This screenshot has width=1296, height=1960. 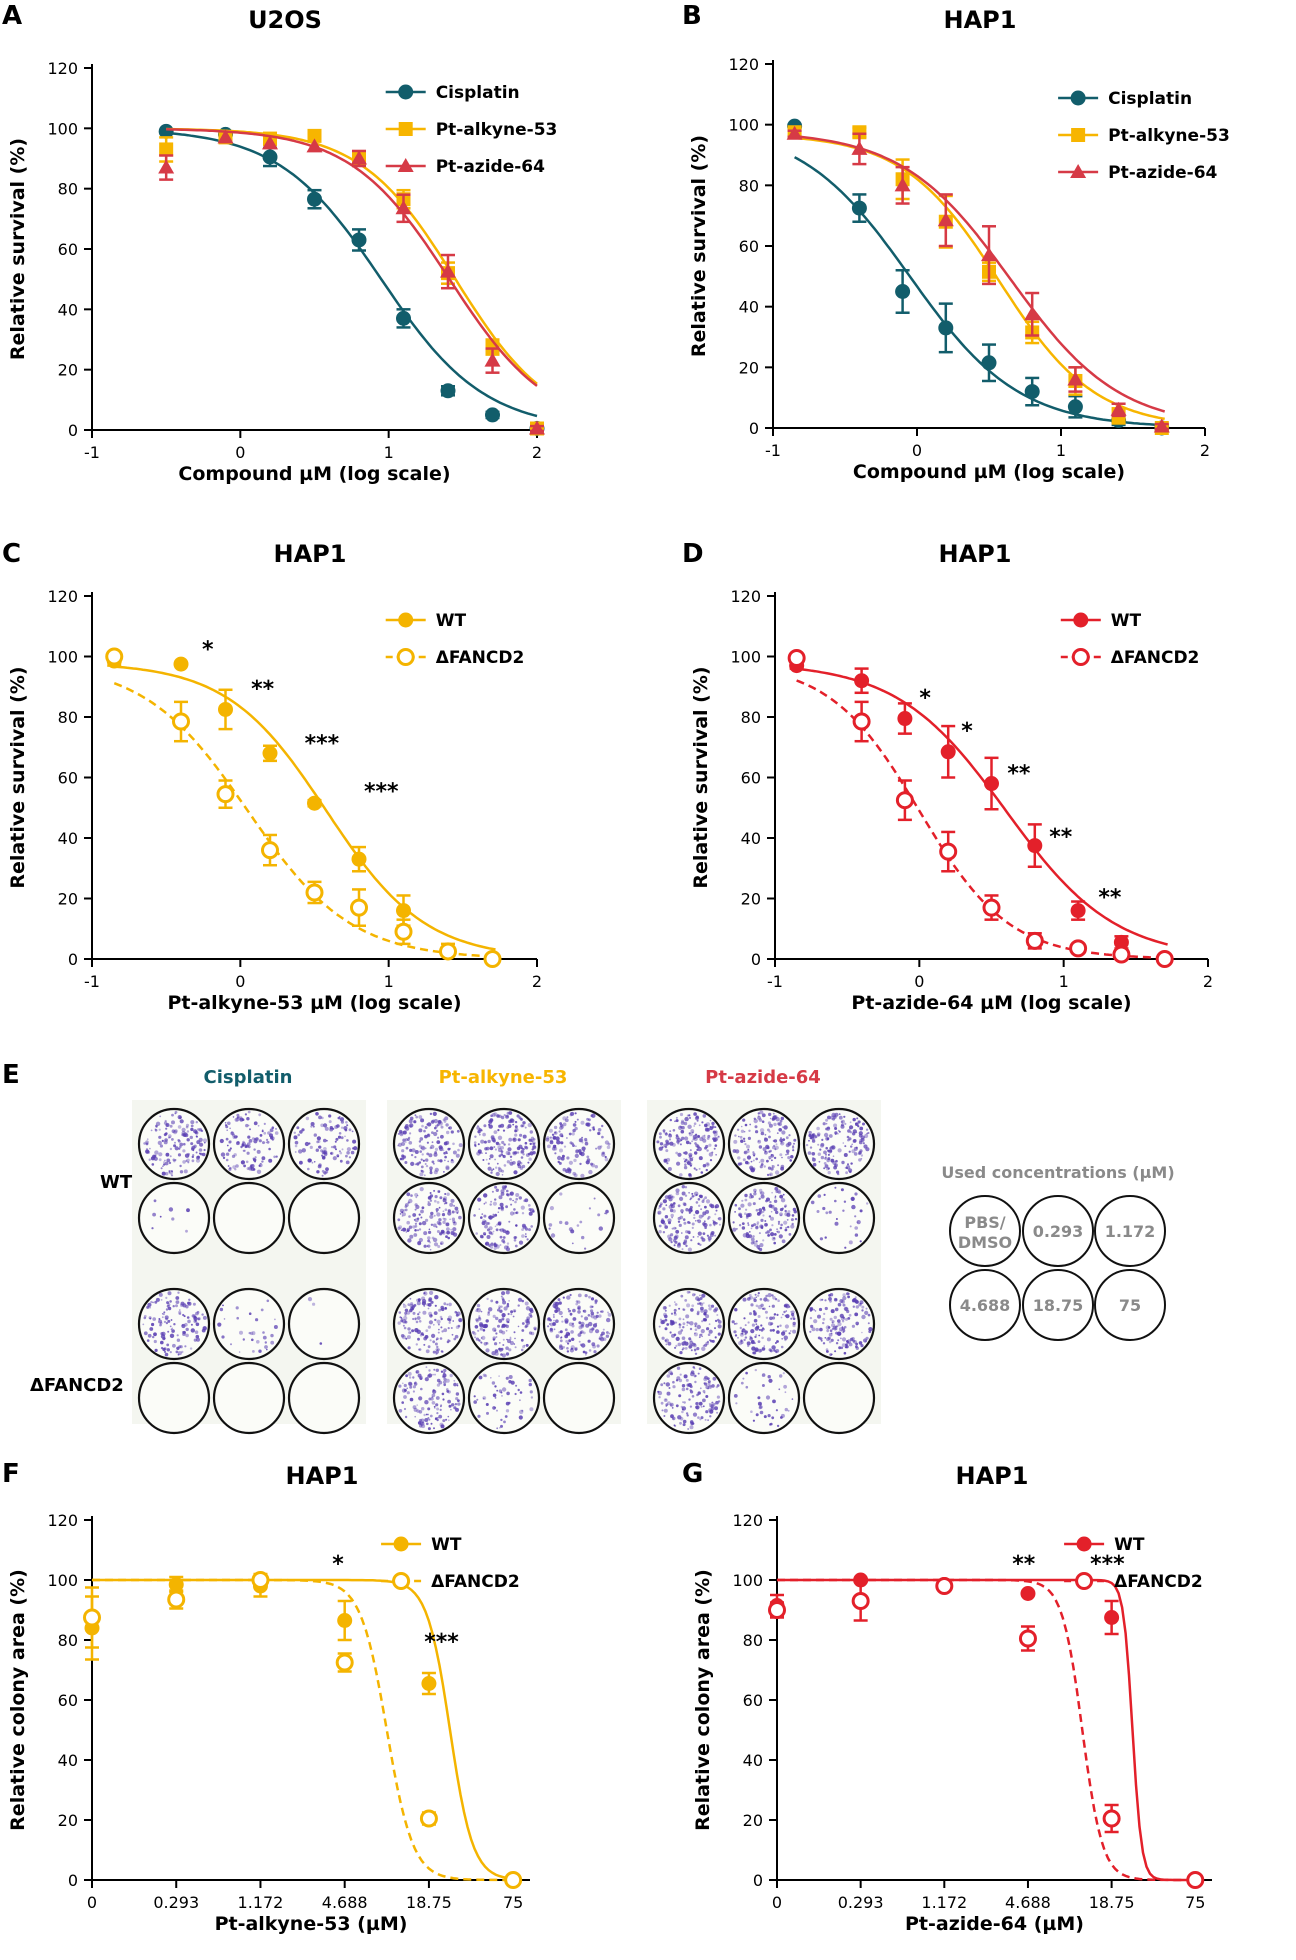 I want to click on x-tick-label: 1.172, so click(x=944, y=1902).